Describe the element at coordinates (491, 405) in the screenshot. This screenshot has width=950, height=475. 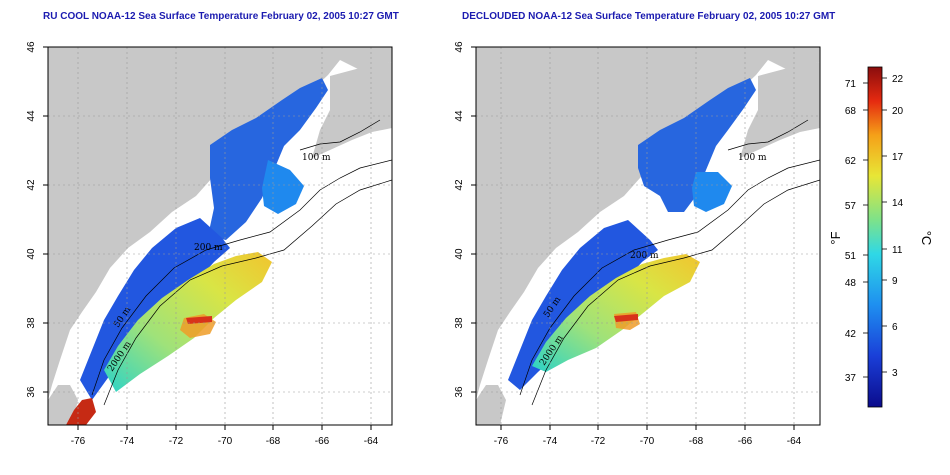
I see `right-land-delmarva` at that location.